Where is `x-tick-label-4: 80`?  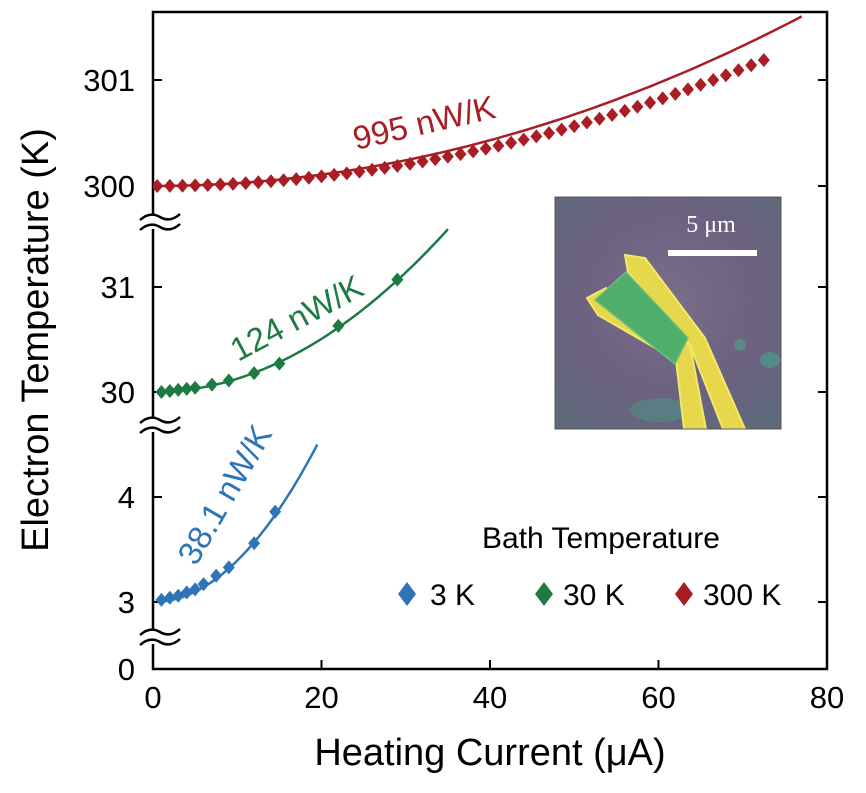 x-tick-label-4: 80 is located at coordinates (827, 697).